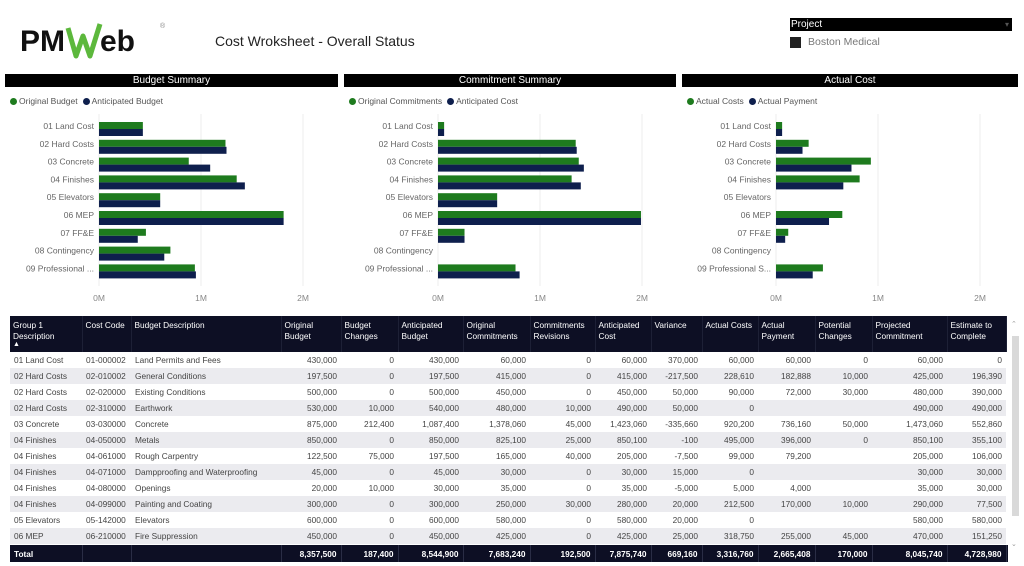  I want to click on column-header: Actual Payment, so click(787, 334).